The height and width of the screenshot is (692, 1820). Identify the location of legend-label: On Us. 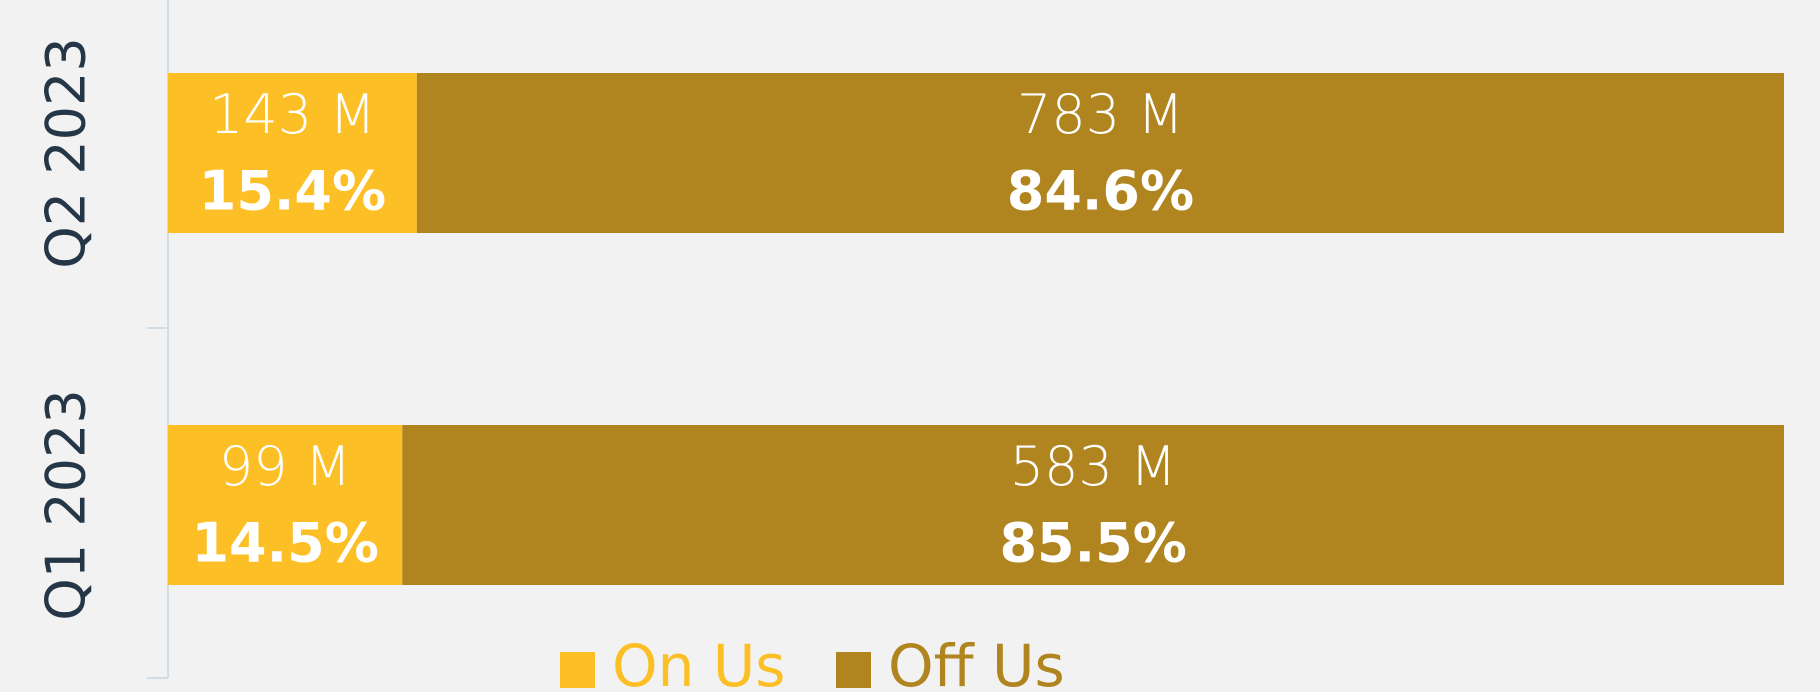
(699, 662).